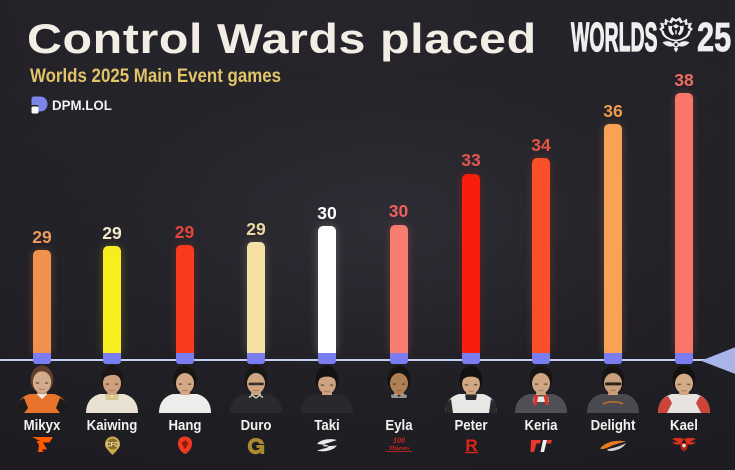 Image resolution: width=735 pixels, height=470 pixels. I want to click on svg-text: Thieves, so click(398, 448).